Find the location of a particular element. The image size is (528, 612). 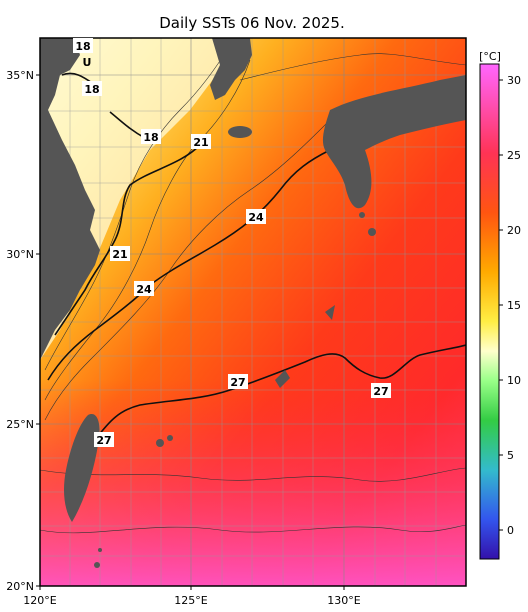

colorbar-label-30: 30 is located at coordinates (514, 80).